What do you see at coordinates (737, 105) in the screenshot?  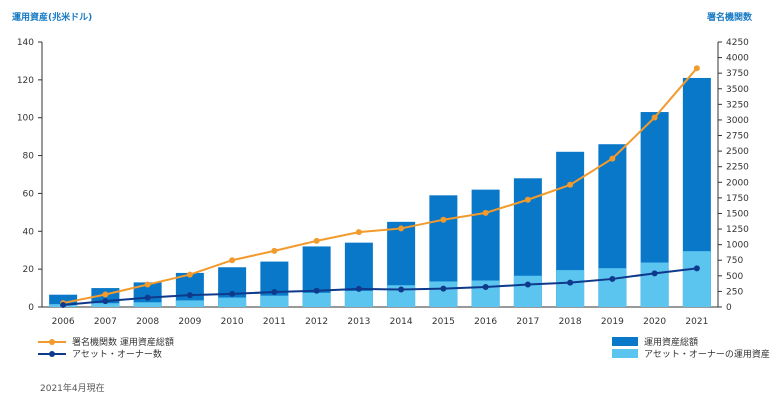 I see `right-tick-label: 3250` at bounding box center [737, 105].